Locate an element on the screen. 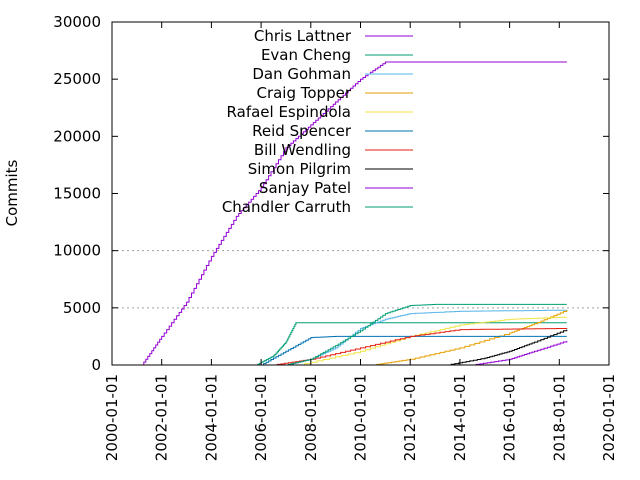  legend-label-evan-cheng: Evan Cheng is located at coordinates (306, 55).